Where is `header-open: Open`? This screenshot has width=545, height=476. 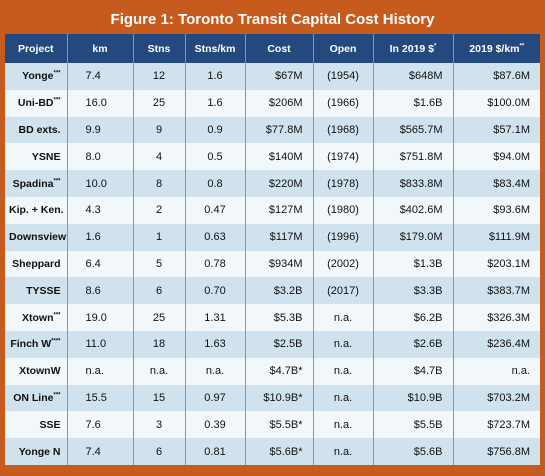 header-open: Open is located at coordinates (343, 48).